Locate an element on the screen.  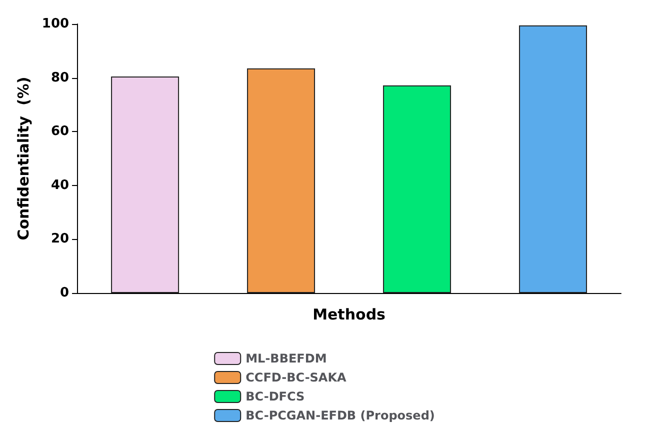
legend-label: CCFD-BC-SAKA is located at coordinates (297, 377).